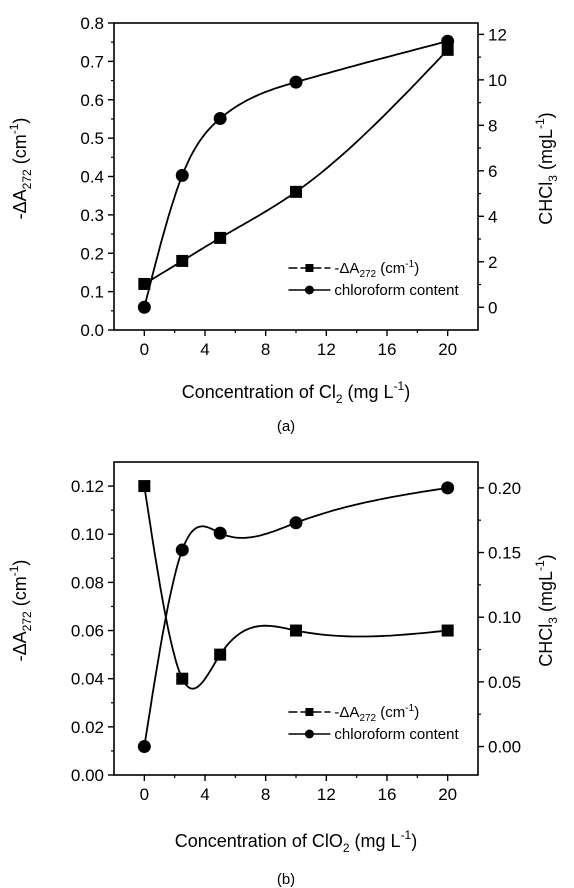 Image resolution: width=574 pixels, height=888 pixels. I want to click on y-left-tick-label: 0.00, so click(87, 775).